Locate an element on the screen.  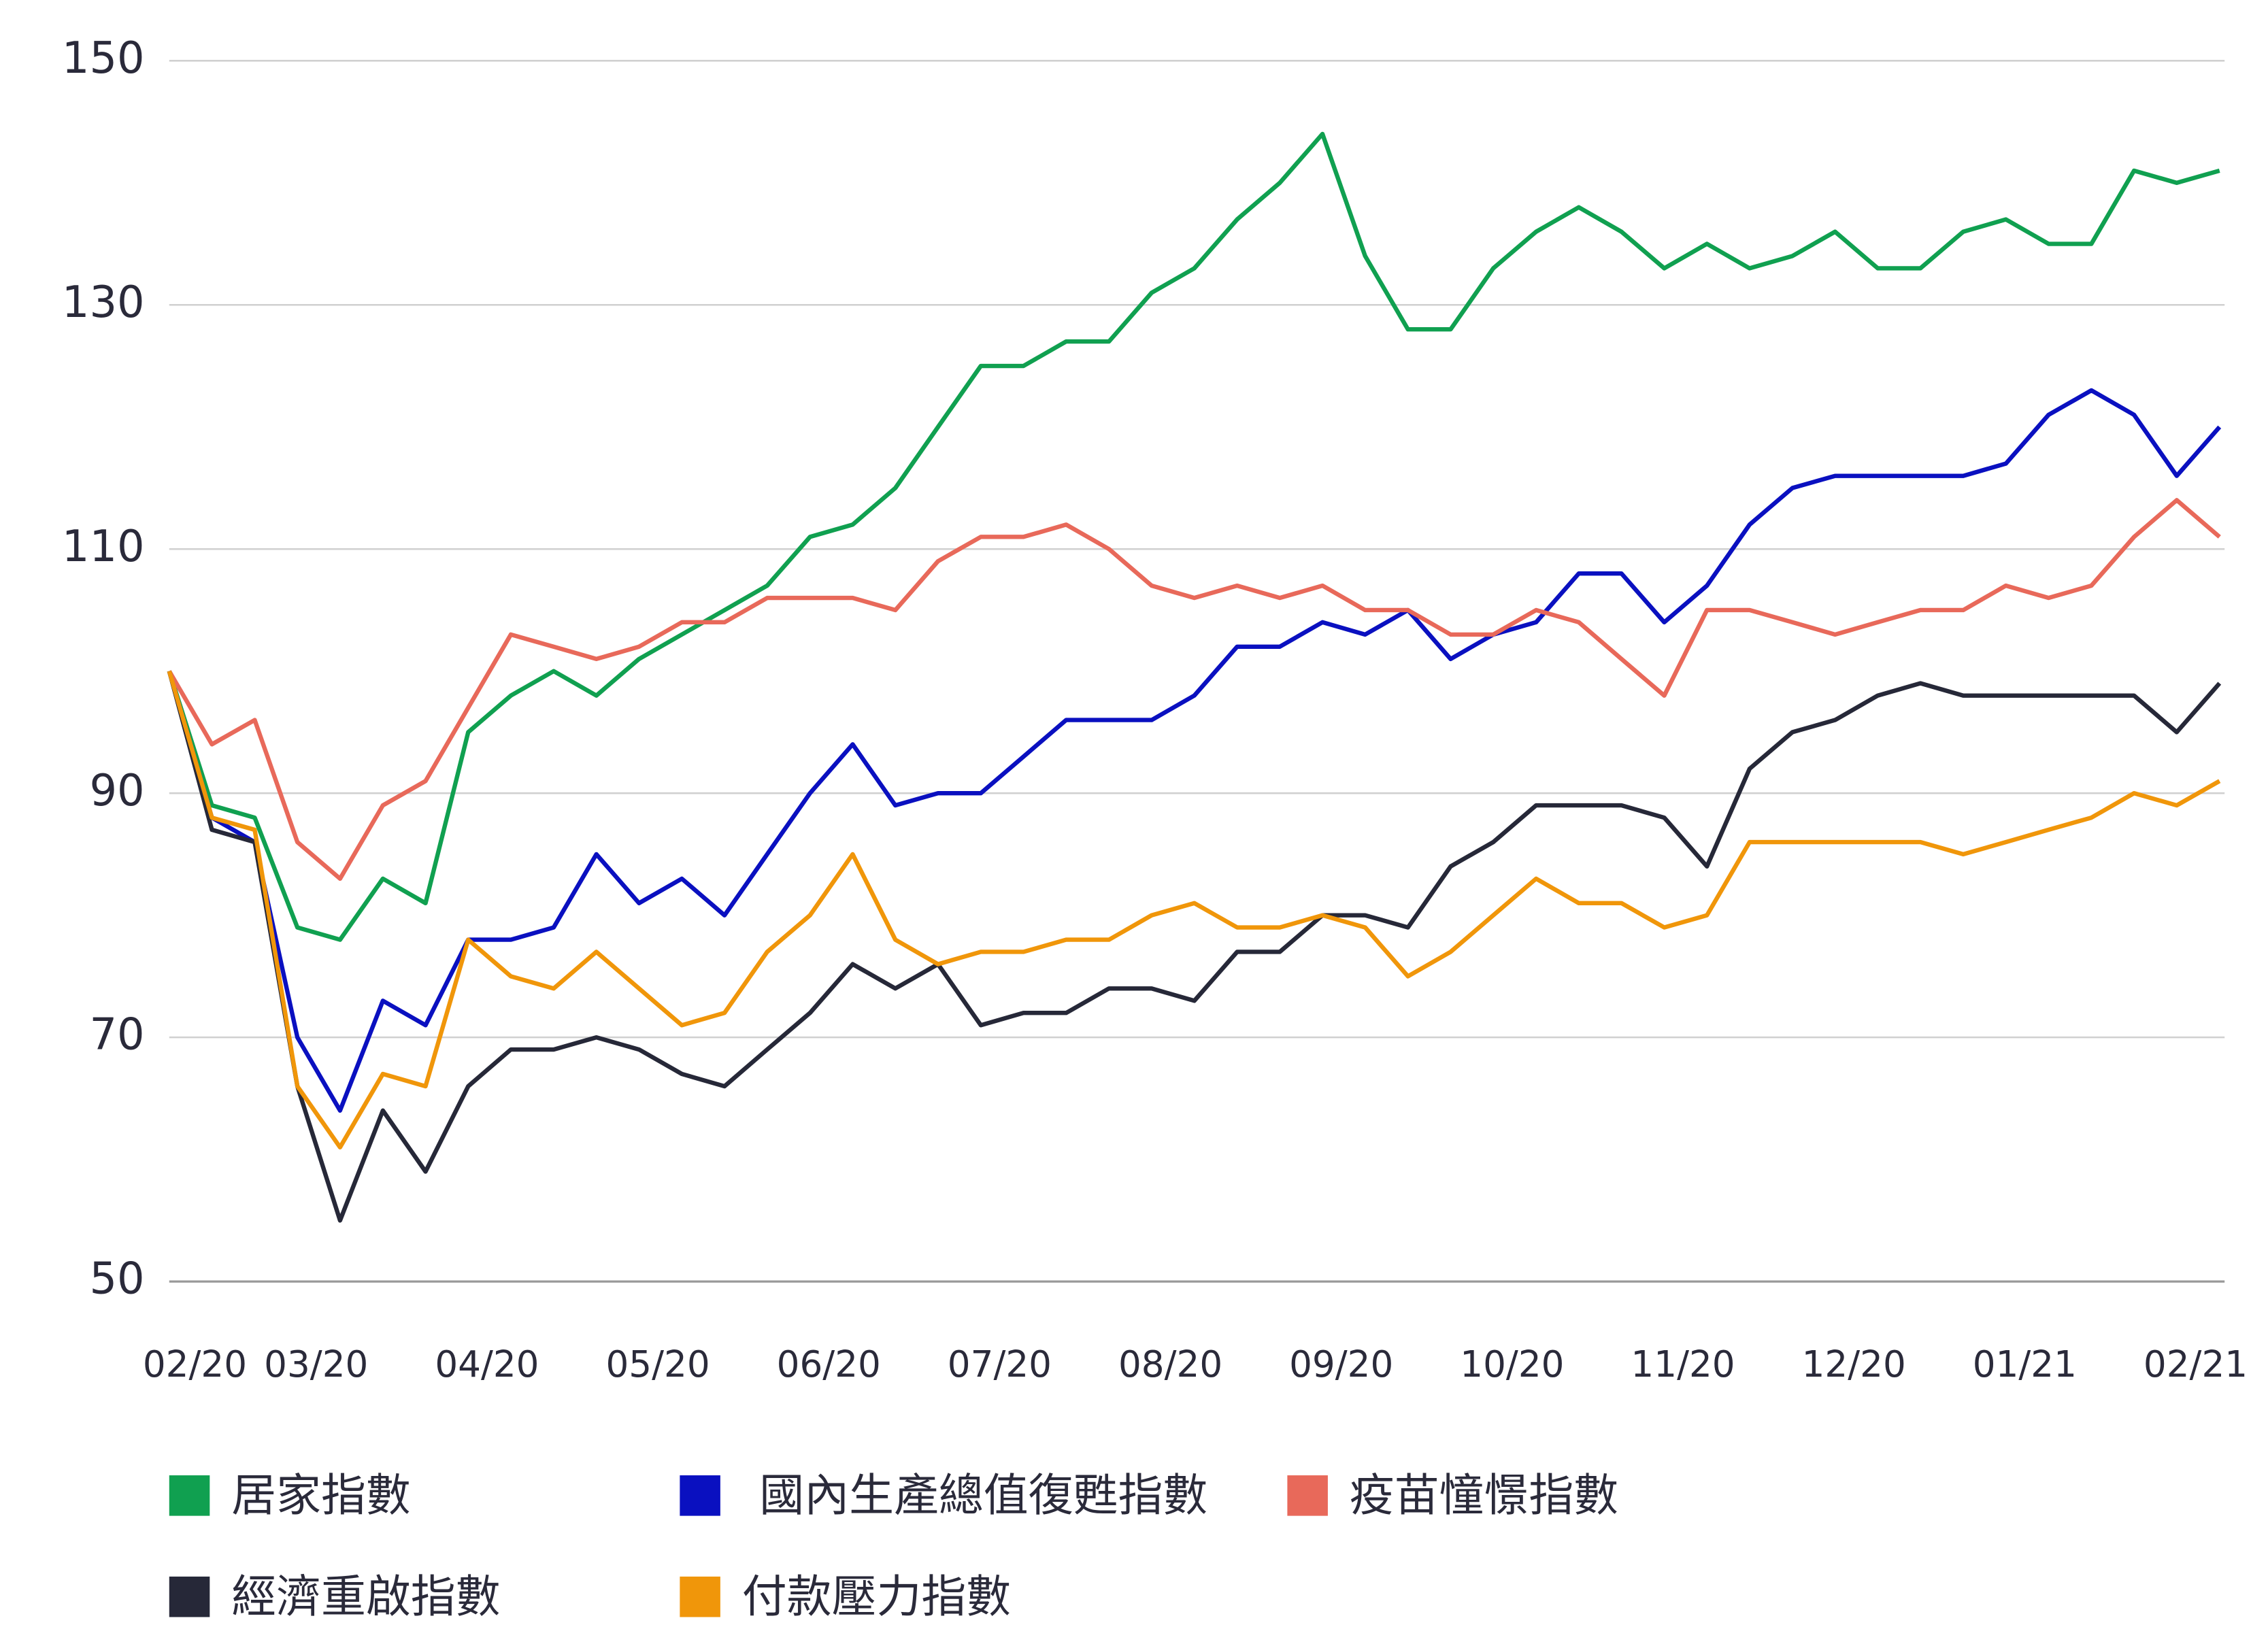
legend-label: 付款壓力指數 is located at coordinates (877, 1597).